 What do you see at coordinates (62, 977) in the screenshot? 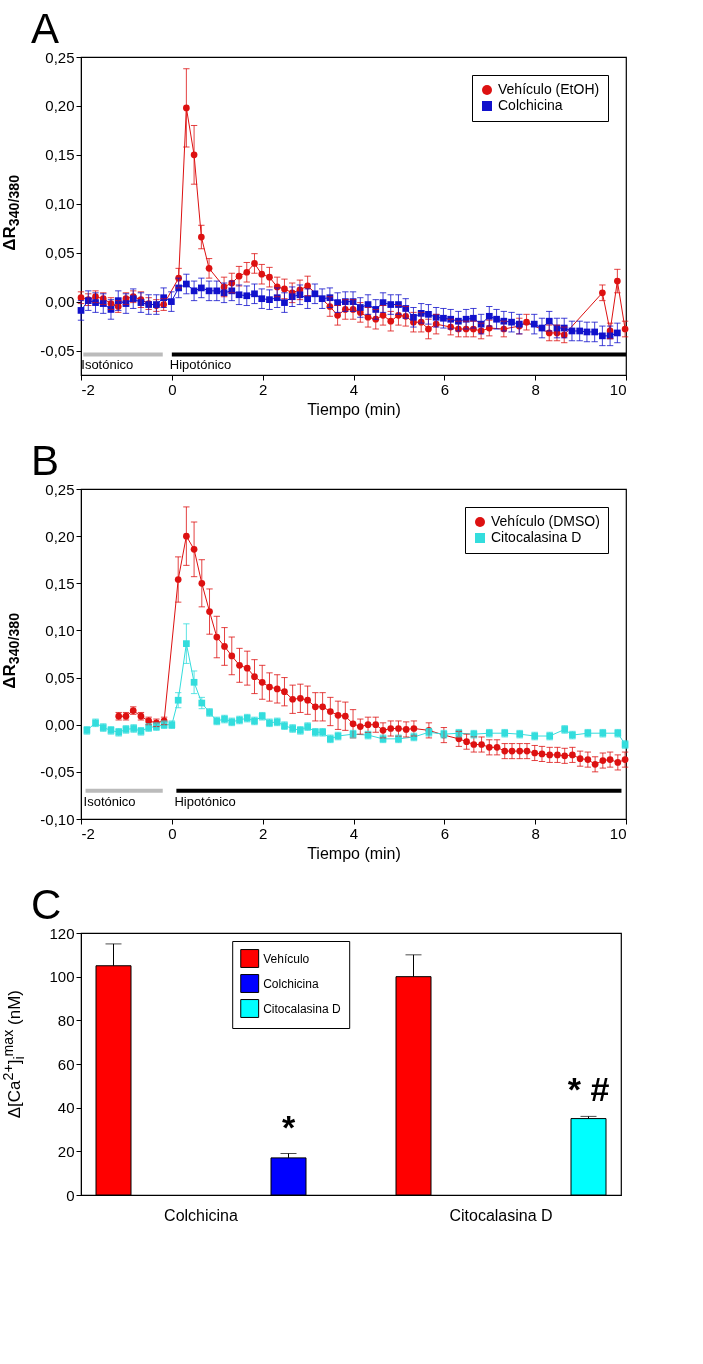
I see `y-tick-label: 100` at bounding box center [62, 977].